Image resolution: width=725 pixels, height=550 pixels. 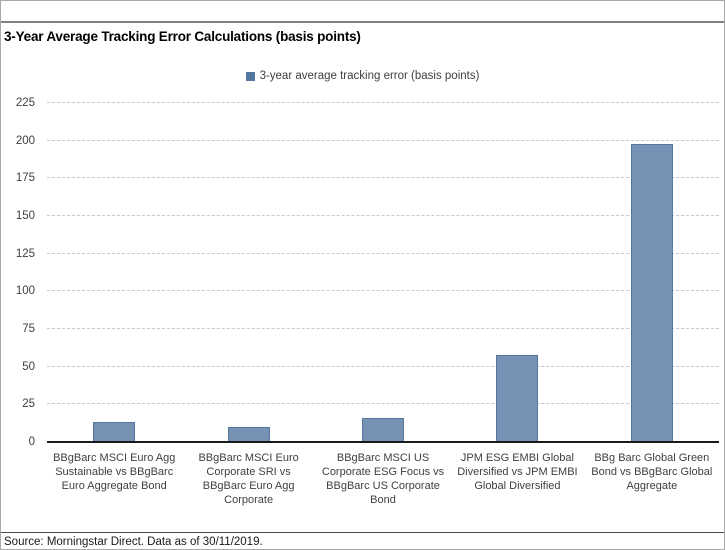 I want to click on x-axis-line, so click(x=383, y=442).